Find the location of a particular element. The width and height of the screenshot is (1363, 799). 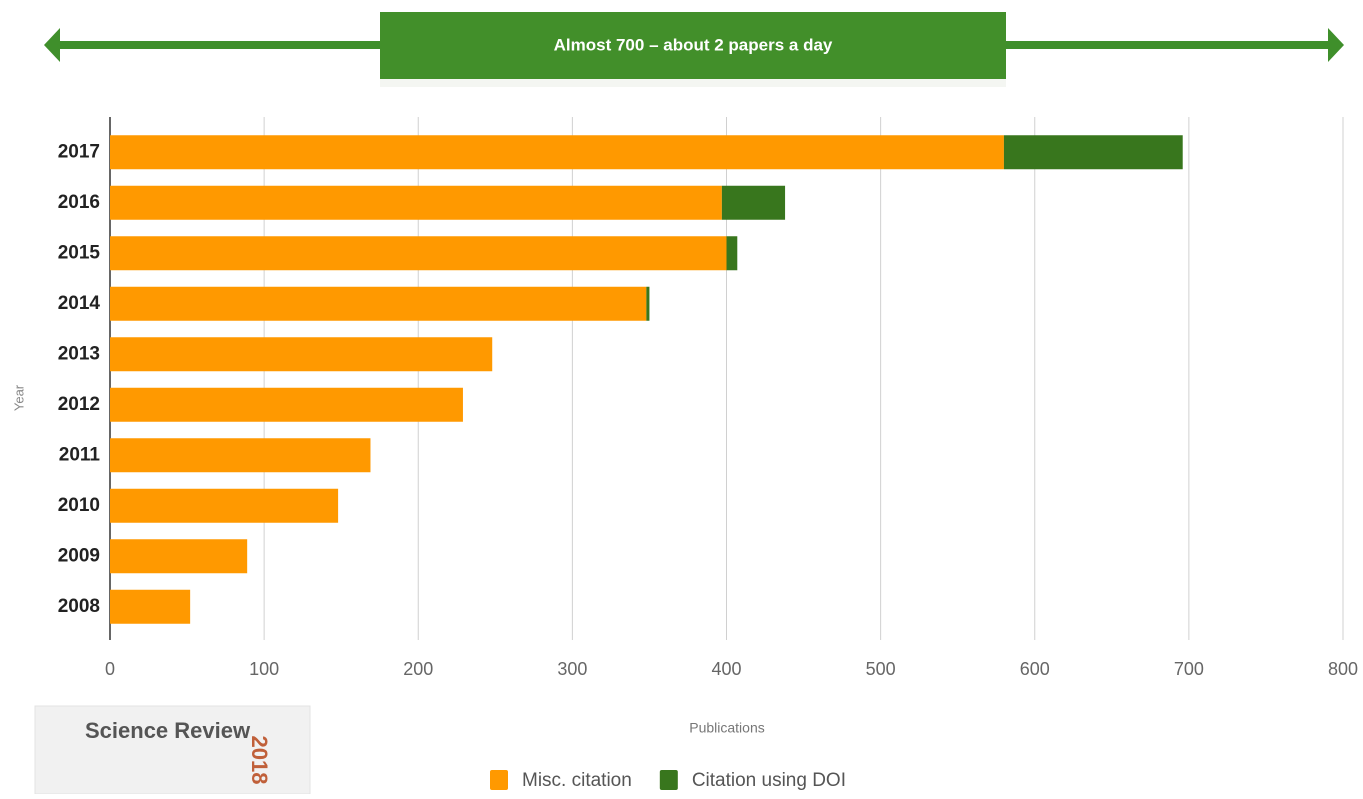

y-tick-label: 2008 is located at coordinates (79, 606).